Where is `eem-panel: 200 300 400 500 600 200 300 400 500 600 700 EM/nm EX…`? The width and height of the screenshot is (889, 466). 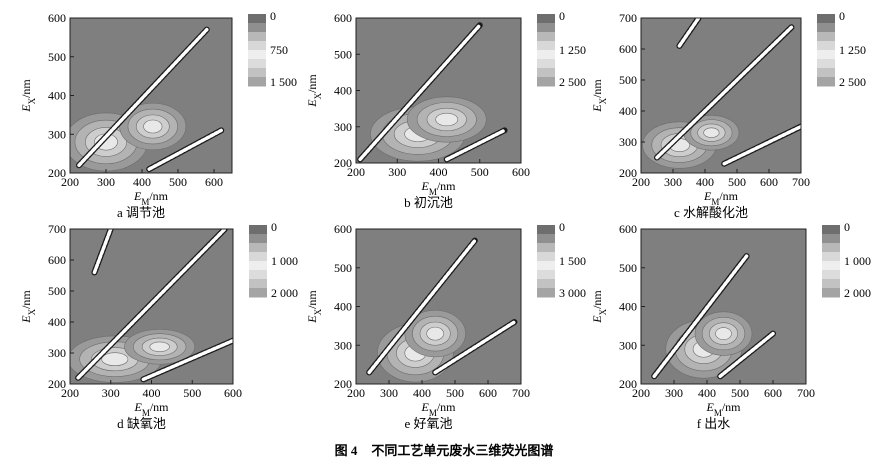
eem-panel: 200 300 400 500 600 200 300 400 500 600 700 EM/nm EX… is located at coordinates (158, 325).